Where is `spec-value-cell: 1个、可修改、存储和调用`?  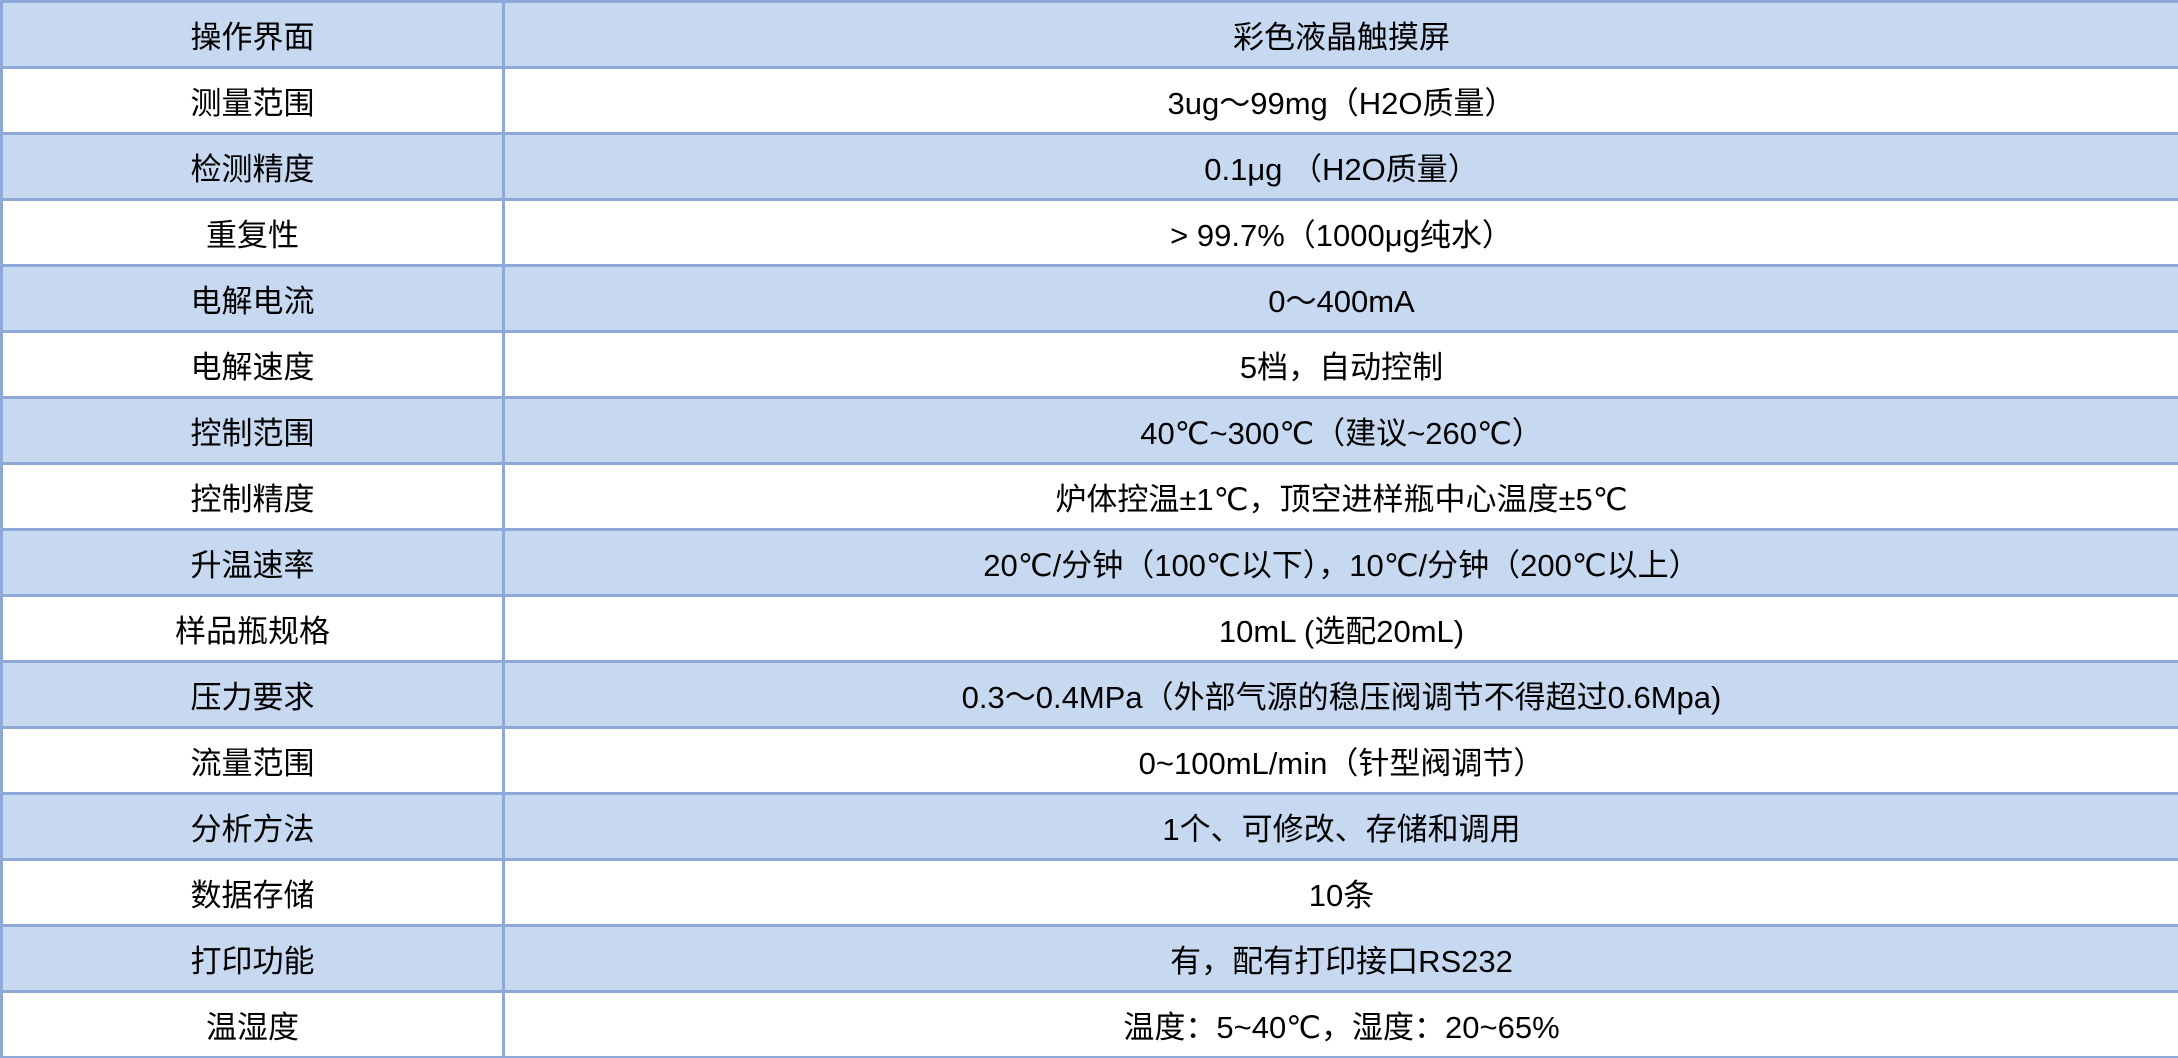
spec-value-cell: 1个、可修改、存储和调用 is located at coordinates (1340, 826).